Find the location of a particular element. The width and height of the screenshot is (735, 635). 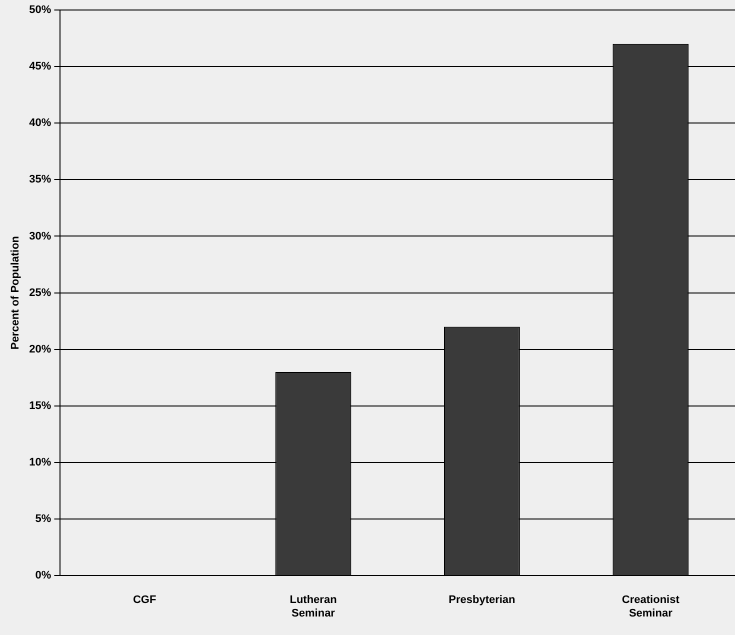

y-tick-label: 40% is located at coordinates (40, 123).